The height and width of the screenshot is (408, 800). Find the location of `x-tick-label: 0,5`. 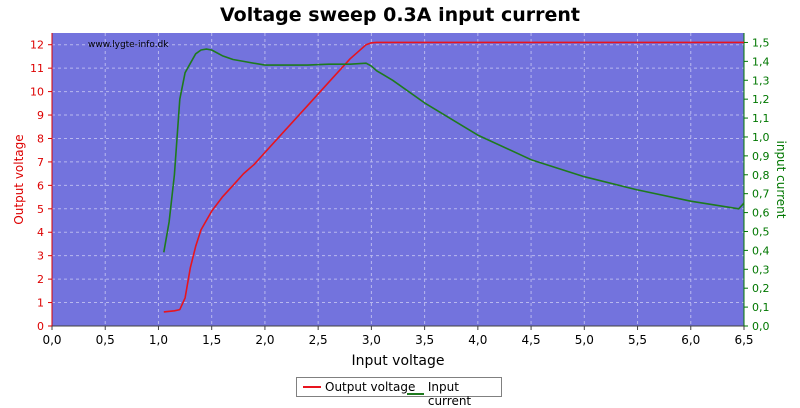

x-tick-label: 0,5 is located at coordinates (105, 340).